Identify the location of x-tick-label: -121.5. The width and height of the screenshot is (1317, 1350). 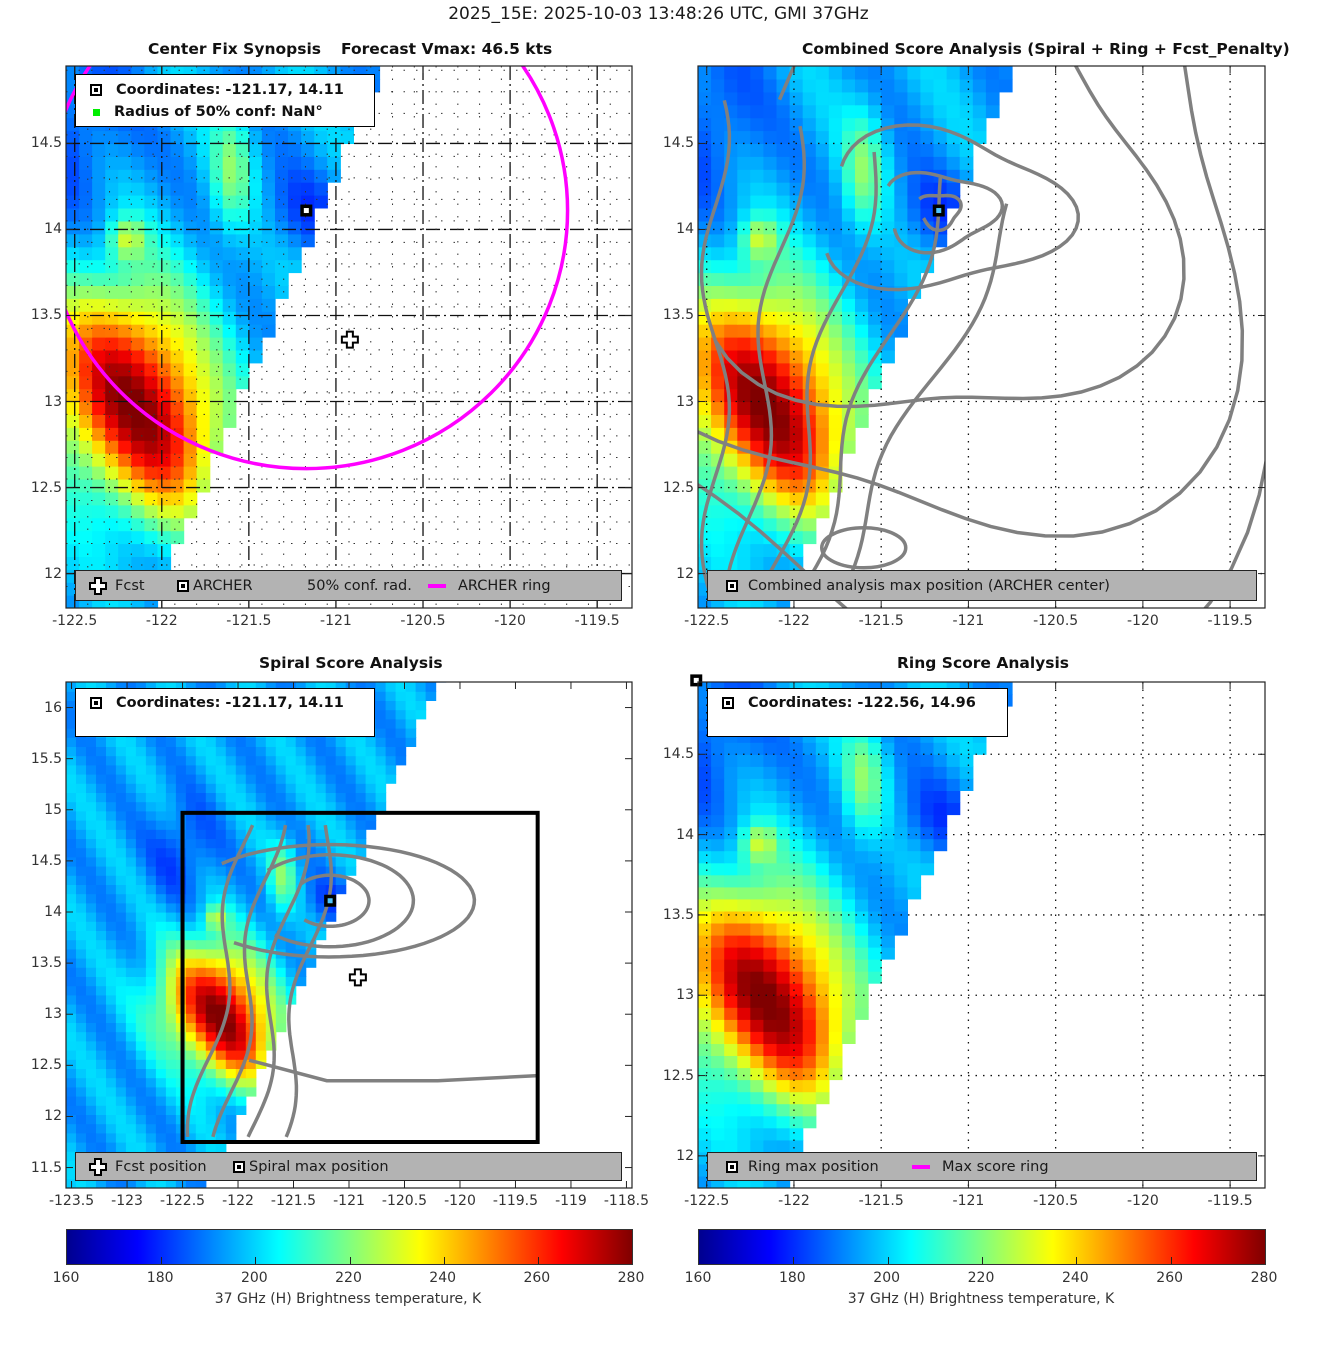
(293, 1201).